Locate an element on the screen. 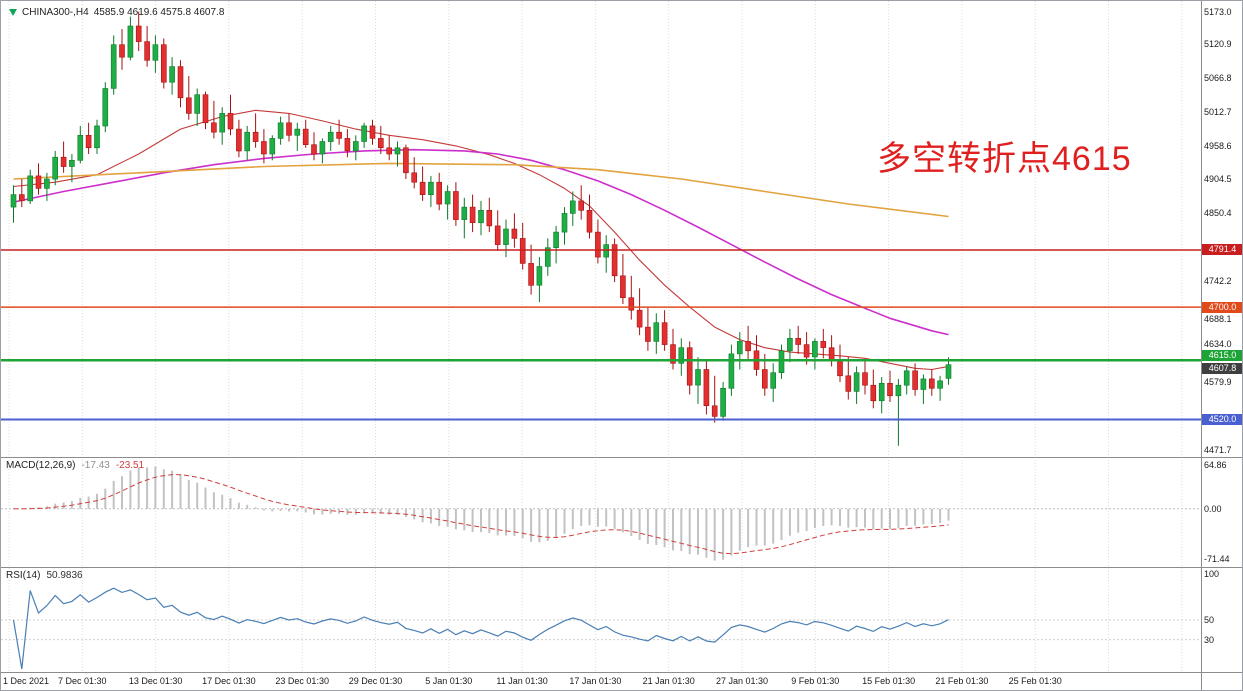 The width and height of the screenshot is (1243, 691). macd-label-row: MACD(12,26,9) -17.43 -23.51 is located at coordinates (75, 465).